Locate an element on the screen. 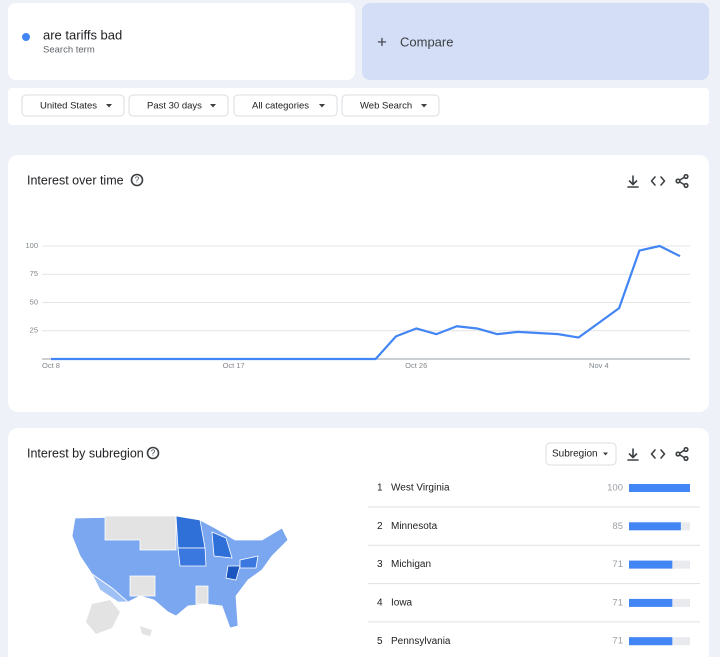 This screenshot has height=657, width=720. region-name: Michigan is located at coordinates (411, 564).